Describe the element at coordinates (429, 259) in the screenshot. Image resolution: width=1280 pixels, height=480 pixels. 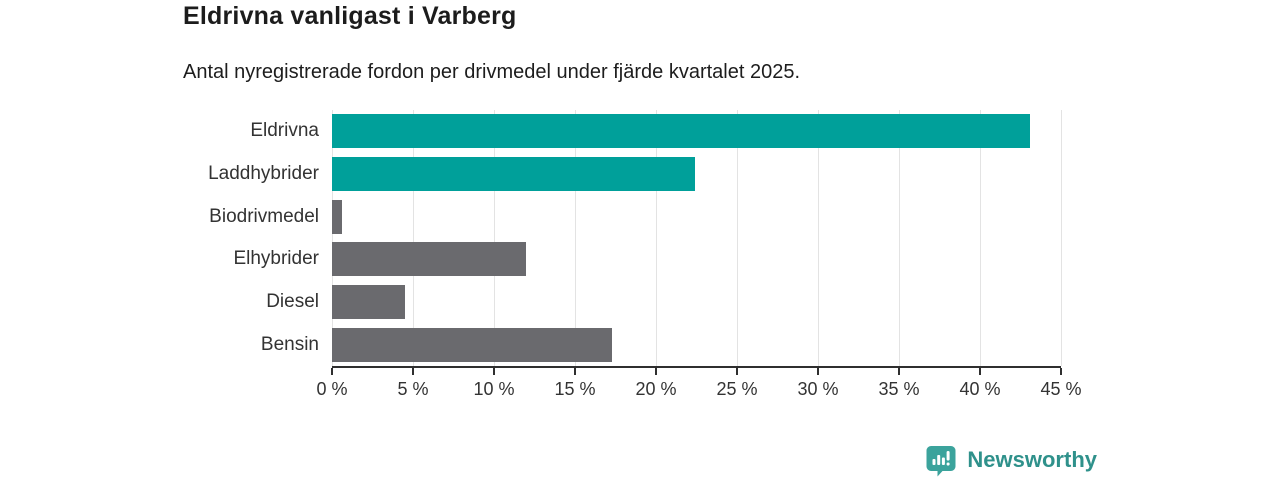
I see `bar-elhybrider` at that location.